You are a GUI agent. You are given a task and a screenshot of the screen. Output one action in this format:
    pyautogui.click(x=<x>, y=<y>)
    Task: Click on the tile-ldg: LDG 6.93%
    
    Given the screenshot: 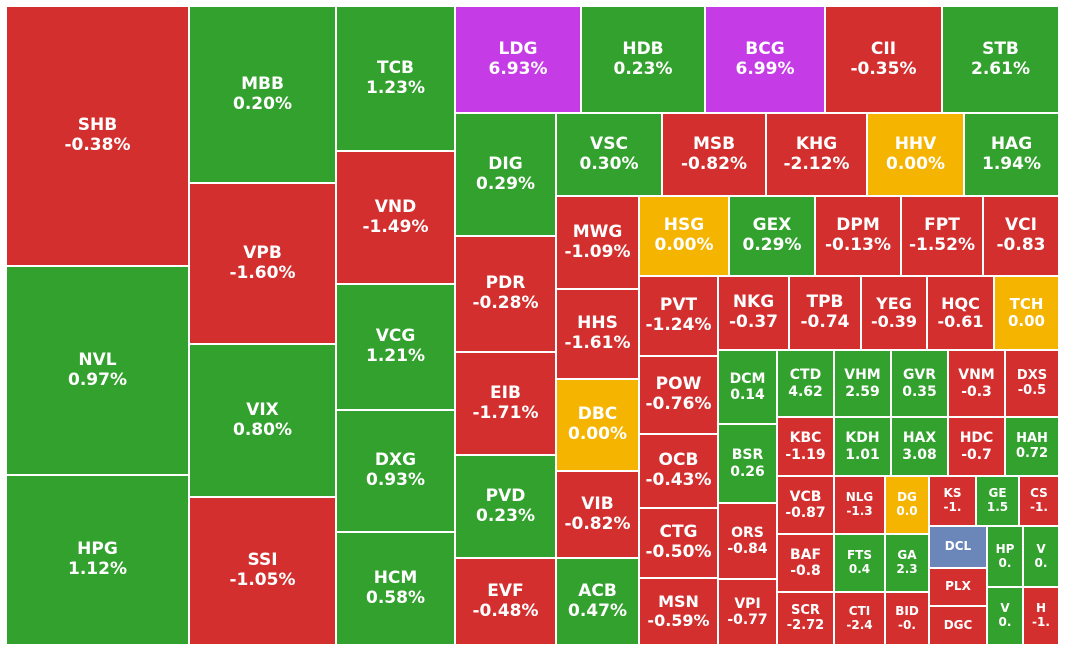 What is the action you would take?
    pyautogui.click(x=518, y=59)
    